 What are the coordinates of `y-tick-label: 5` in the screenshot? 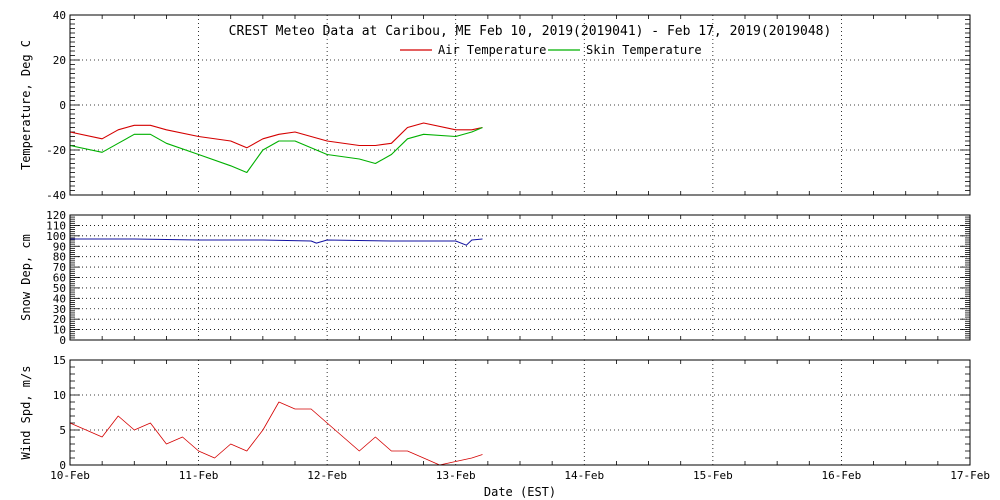 It's located at (62, 430).